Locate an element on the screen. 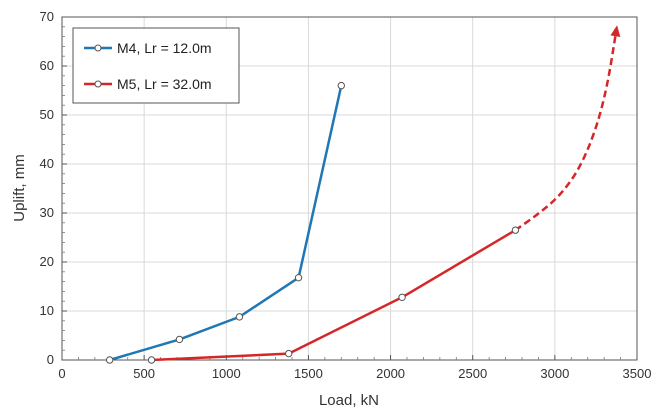  x-tick-label: 2500 is located at coordinates (472, 373).